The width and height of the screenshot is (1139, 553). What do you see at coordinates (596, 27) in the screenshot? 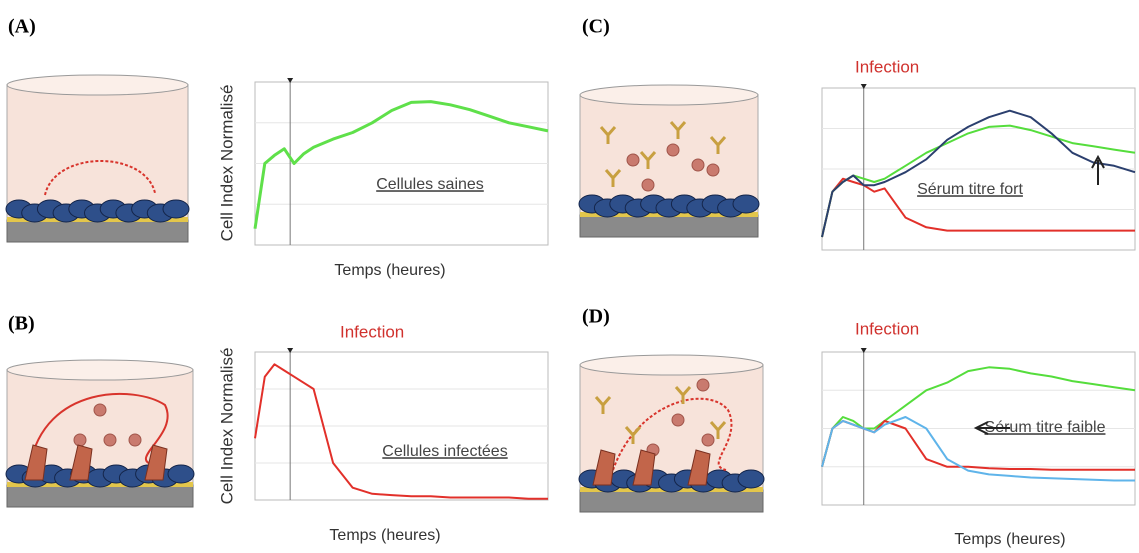
I see `panel-label: (C)` at bounding box center [596, 27].